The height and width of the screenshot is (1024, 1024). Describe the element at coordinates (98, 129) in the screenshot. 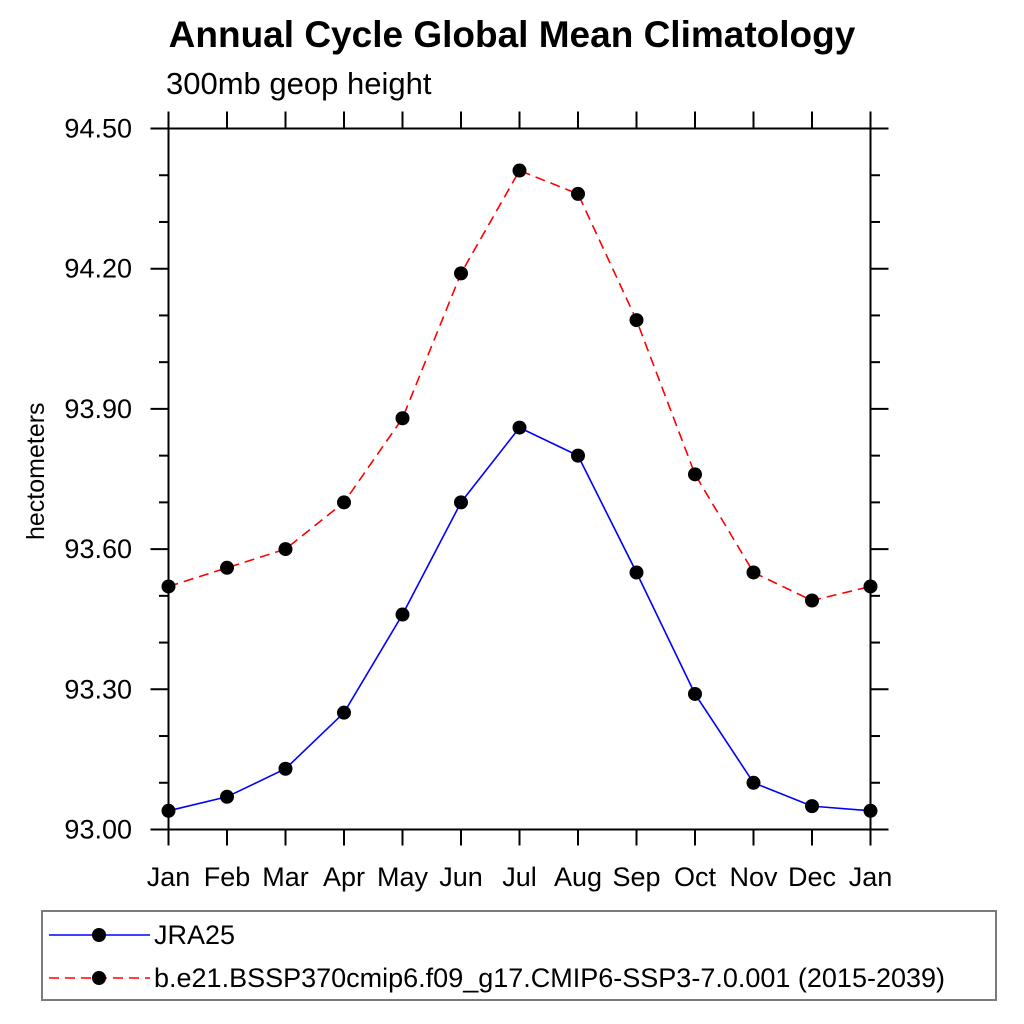

I see `y-tick-label: 94.50` at that location.